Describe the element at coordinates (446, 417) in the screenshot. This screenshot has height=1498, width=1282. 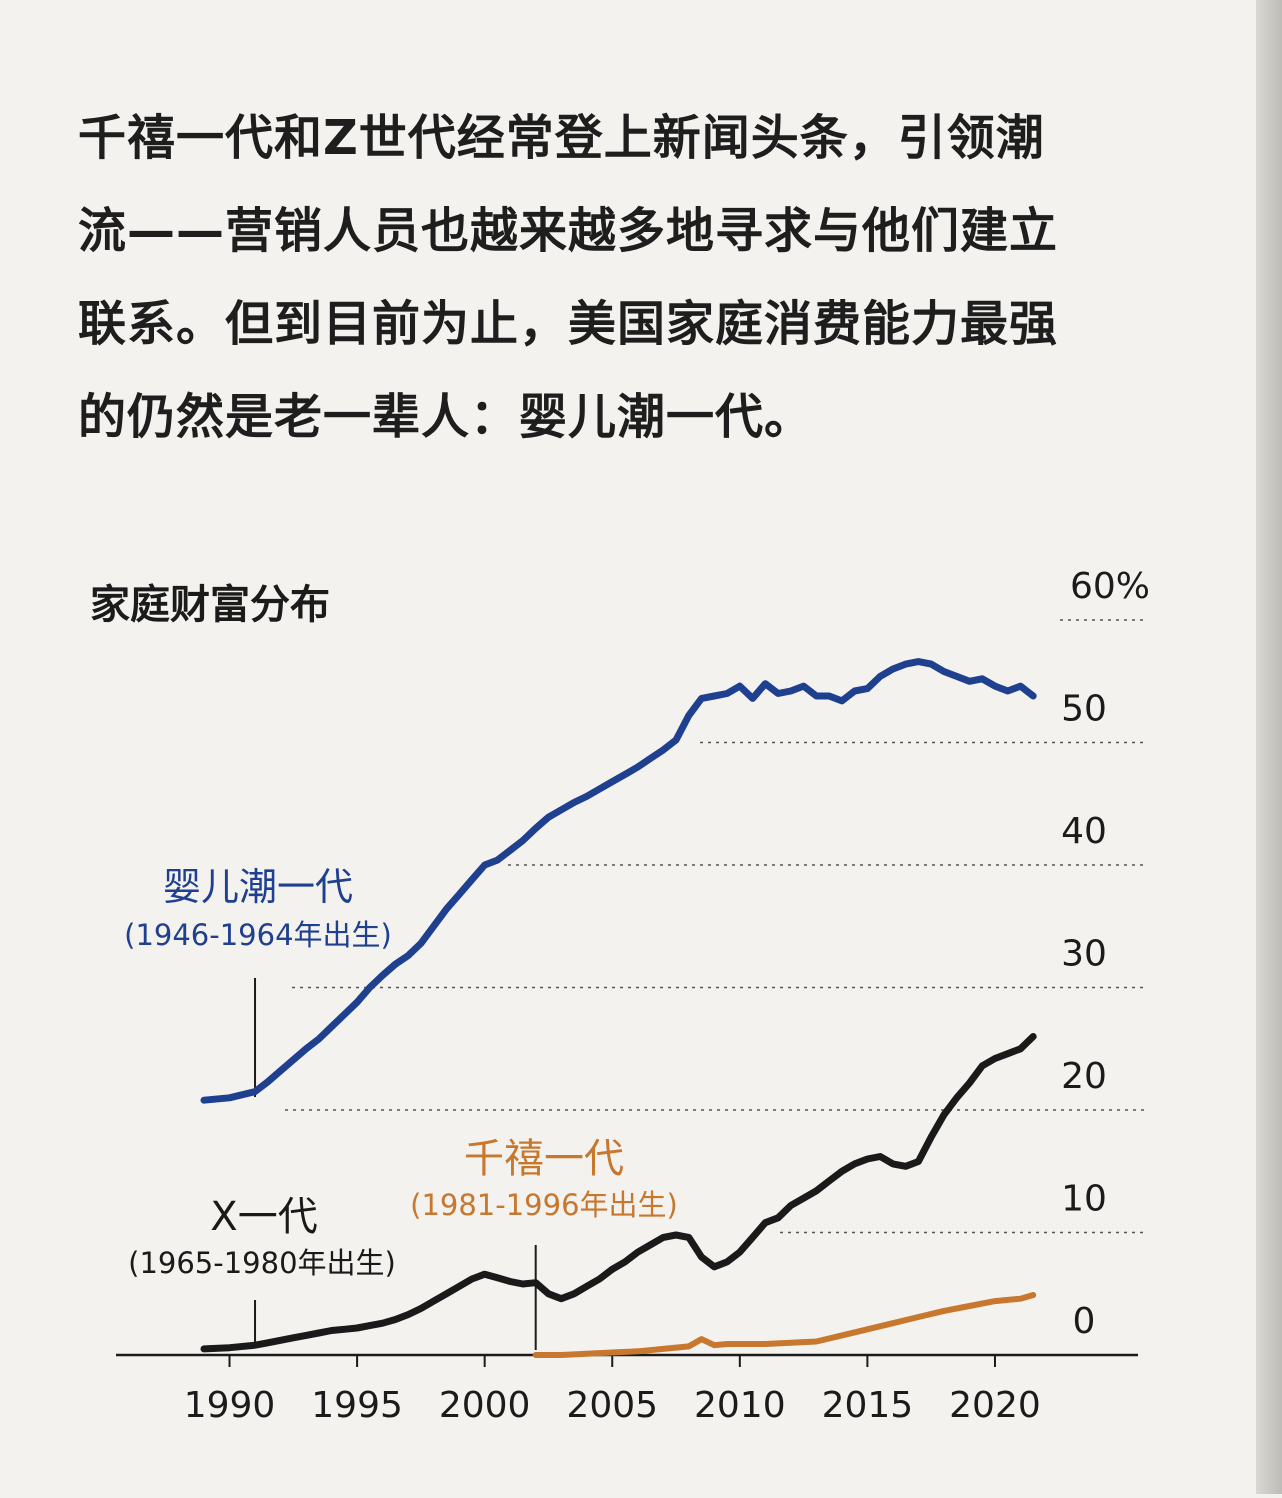
I see `intro-line: 的仍然是老一辈人：婴儿潮一代。` at that location.